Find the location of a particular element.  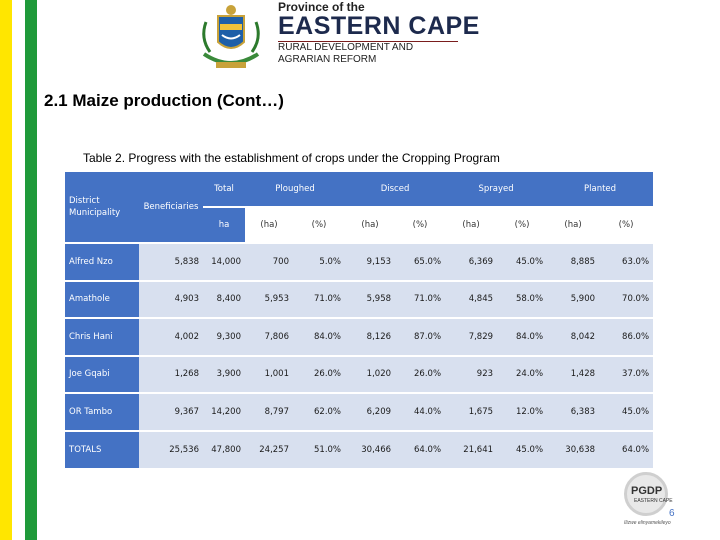

table-cell: 6,383 is located at coordinates (573, 411).